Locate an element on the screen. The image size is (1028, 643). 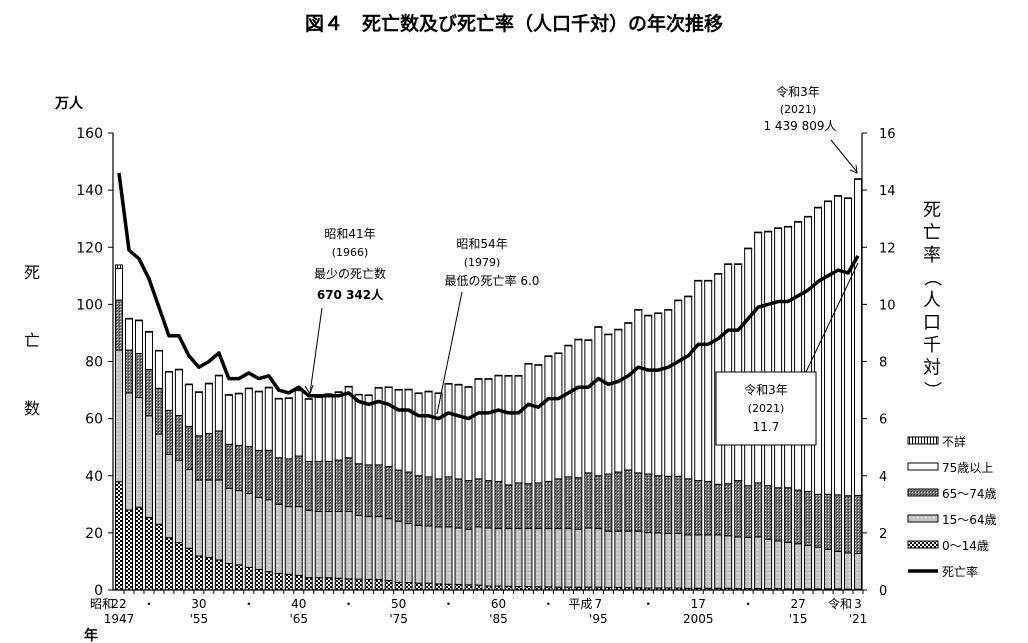
x-tick-label: ・ is located at coordinates (748, 604).